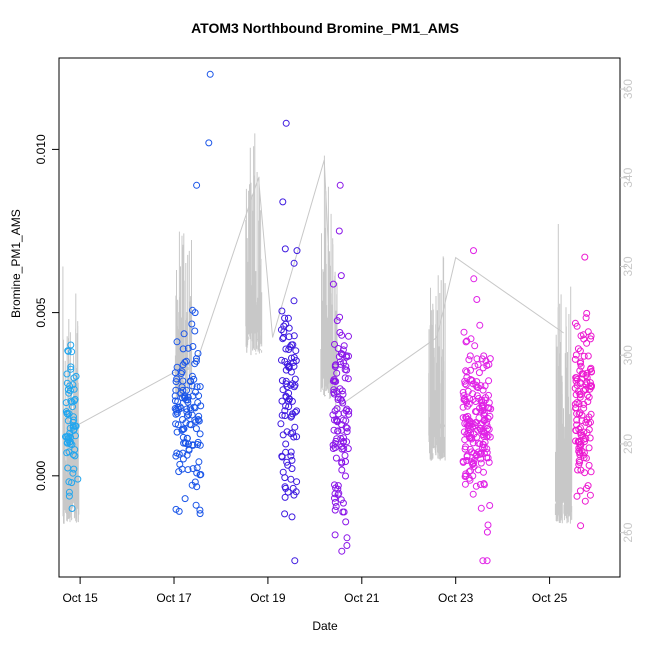 Image resolution: width=650 pixels, height=650 pixels. I want to click on y2-tick-label: 300, so click(628, 355).